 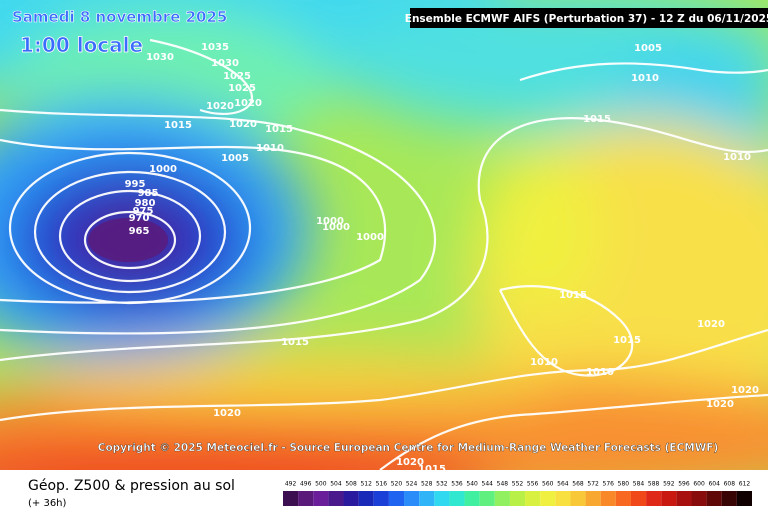 What do you see at coordinates (745, 484) in the screenshot?
I see `scale-label: 612` at bounding box center [745, 484].